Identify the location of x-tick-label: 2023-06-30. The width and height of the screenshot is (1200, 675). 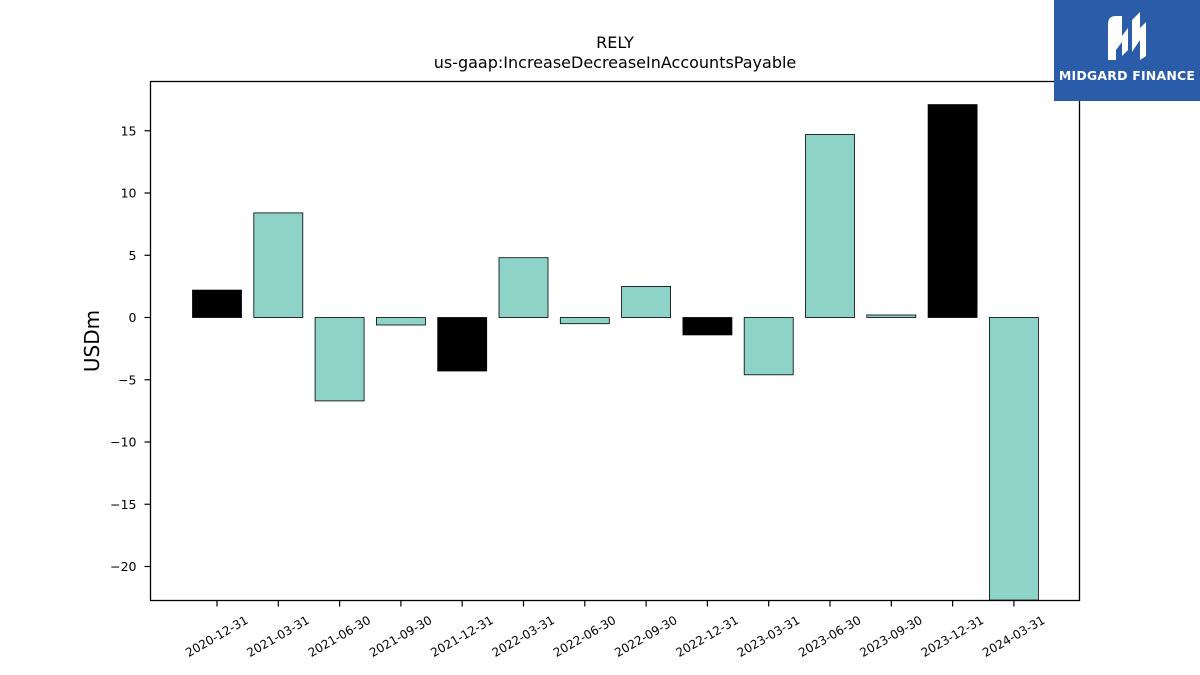
(829, 636).